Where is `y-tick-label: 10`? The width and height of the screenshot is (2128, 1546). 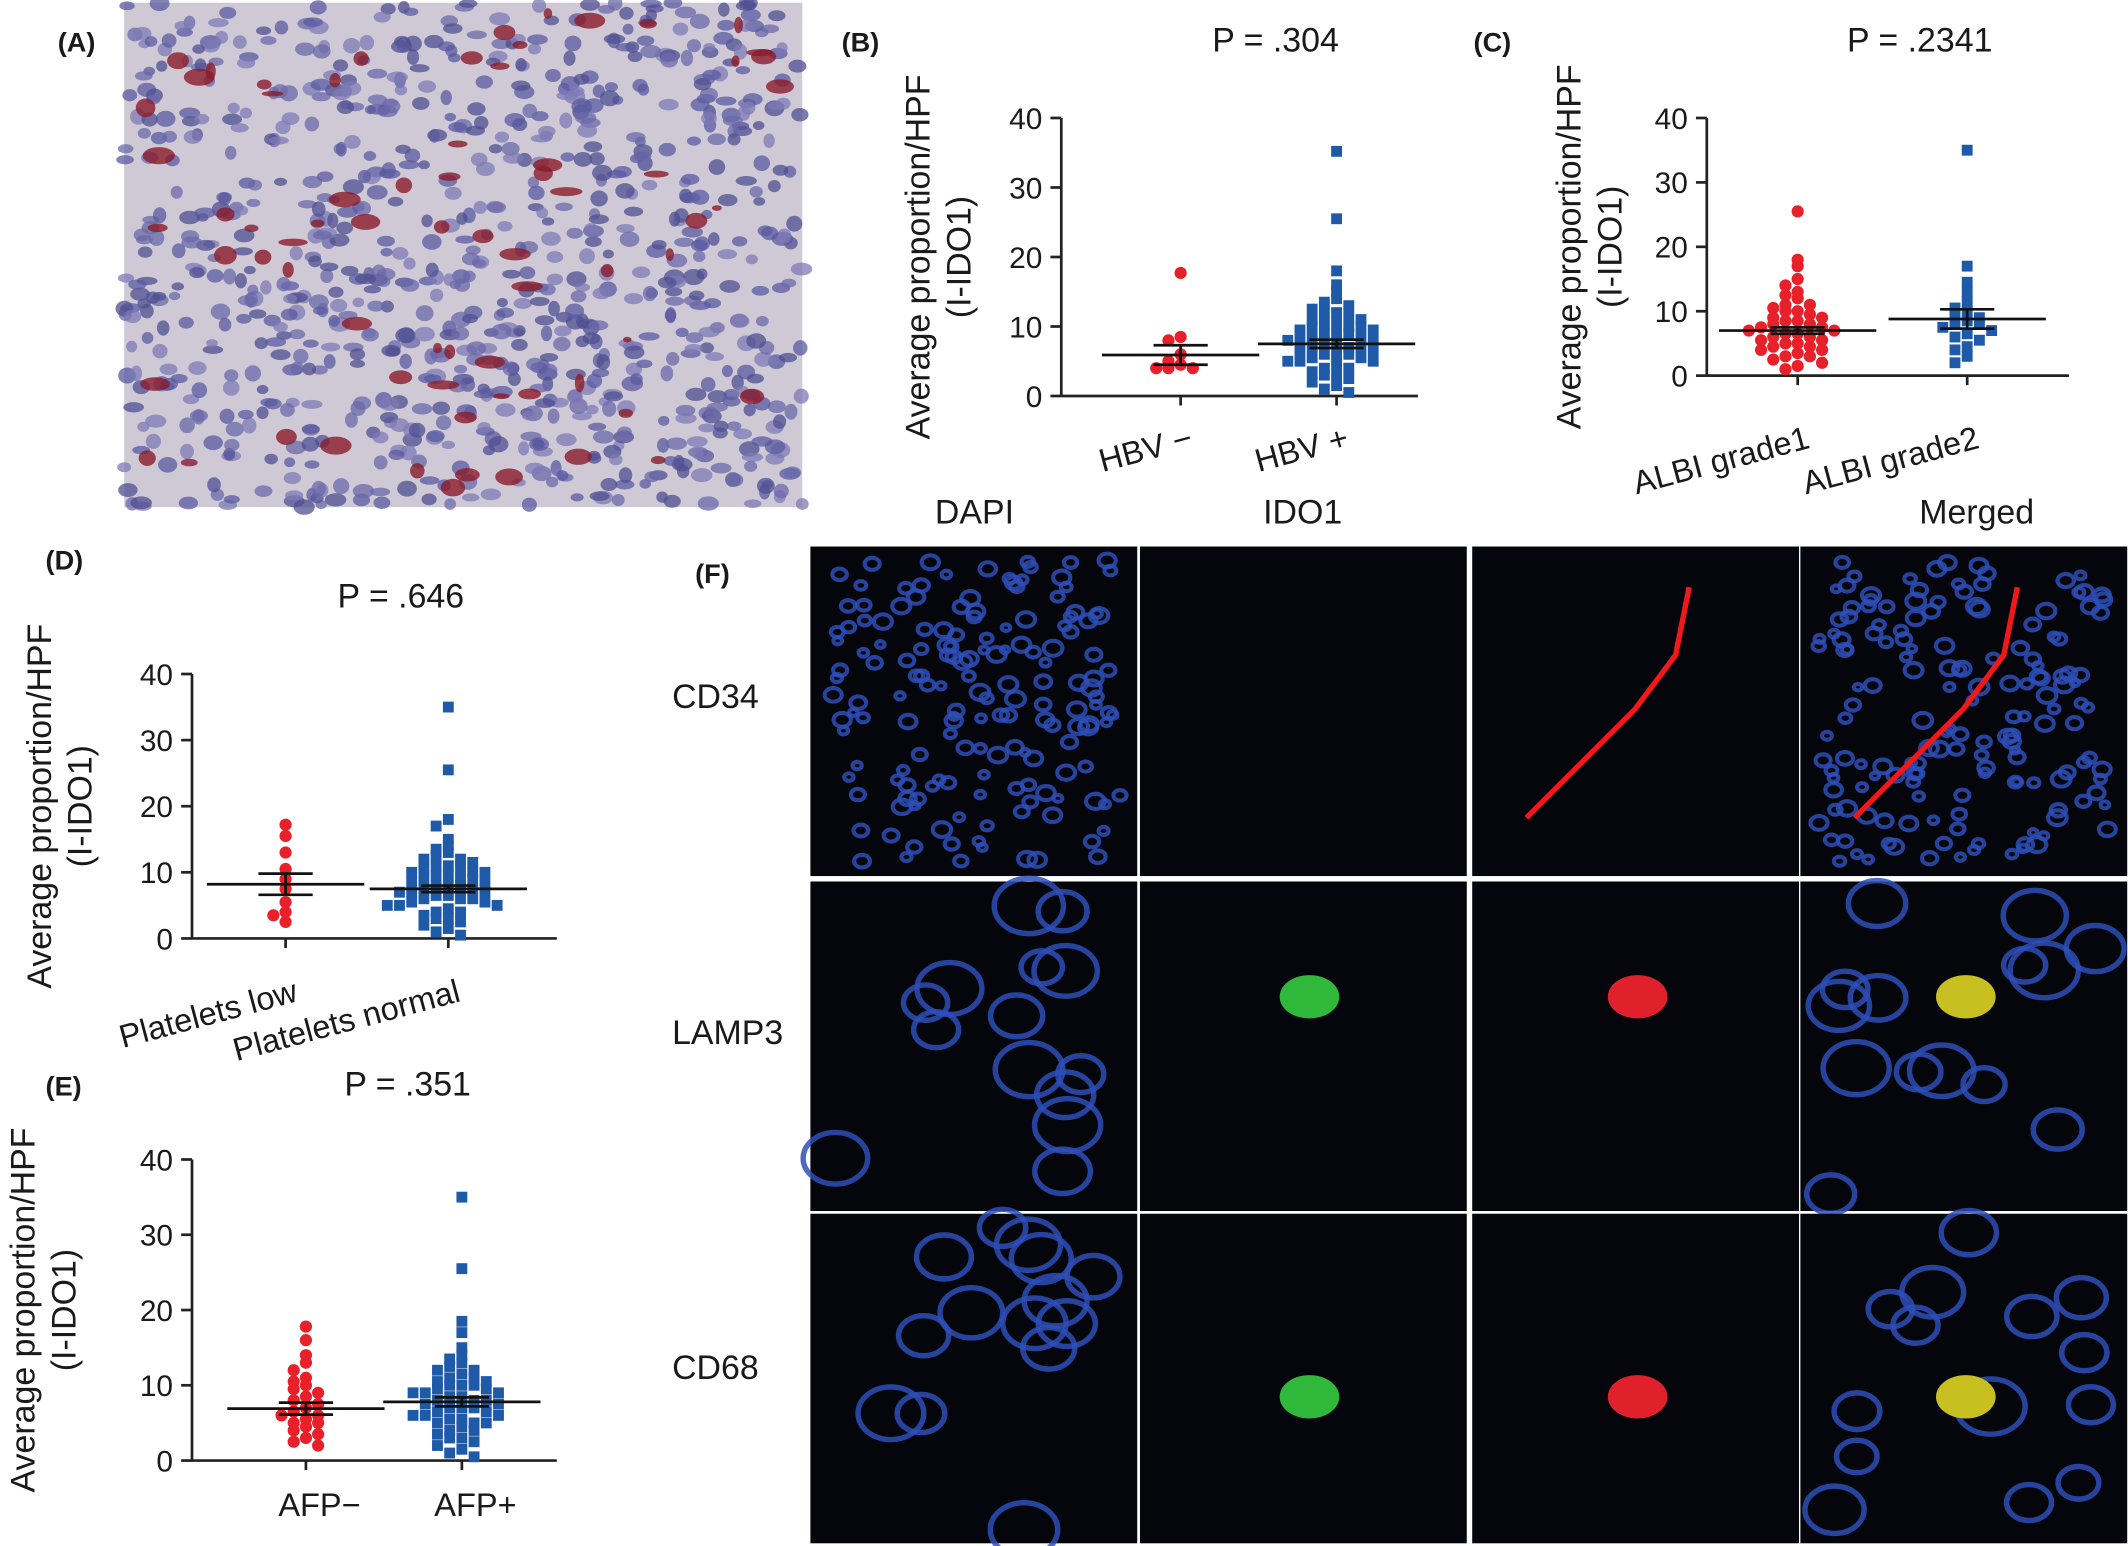
y-tick-label: 10 is located at coordinates (1671, 312).